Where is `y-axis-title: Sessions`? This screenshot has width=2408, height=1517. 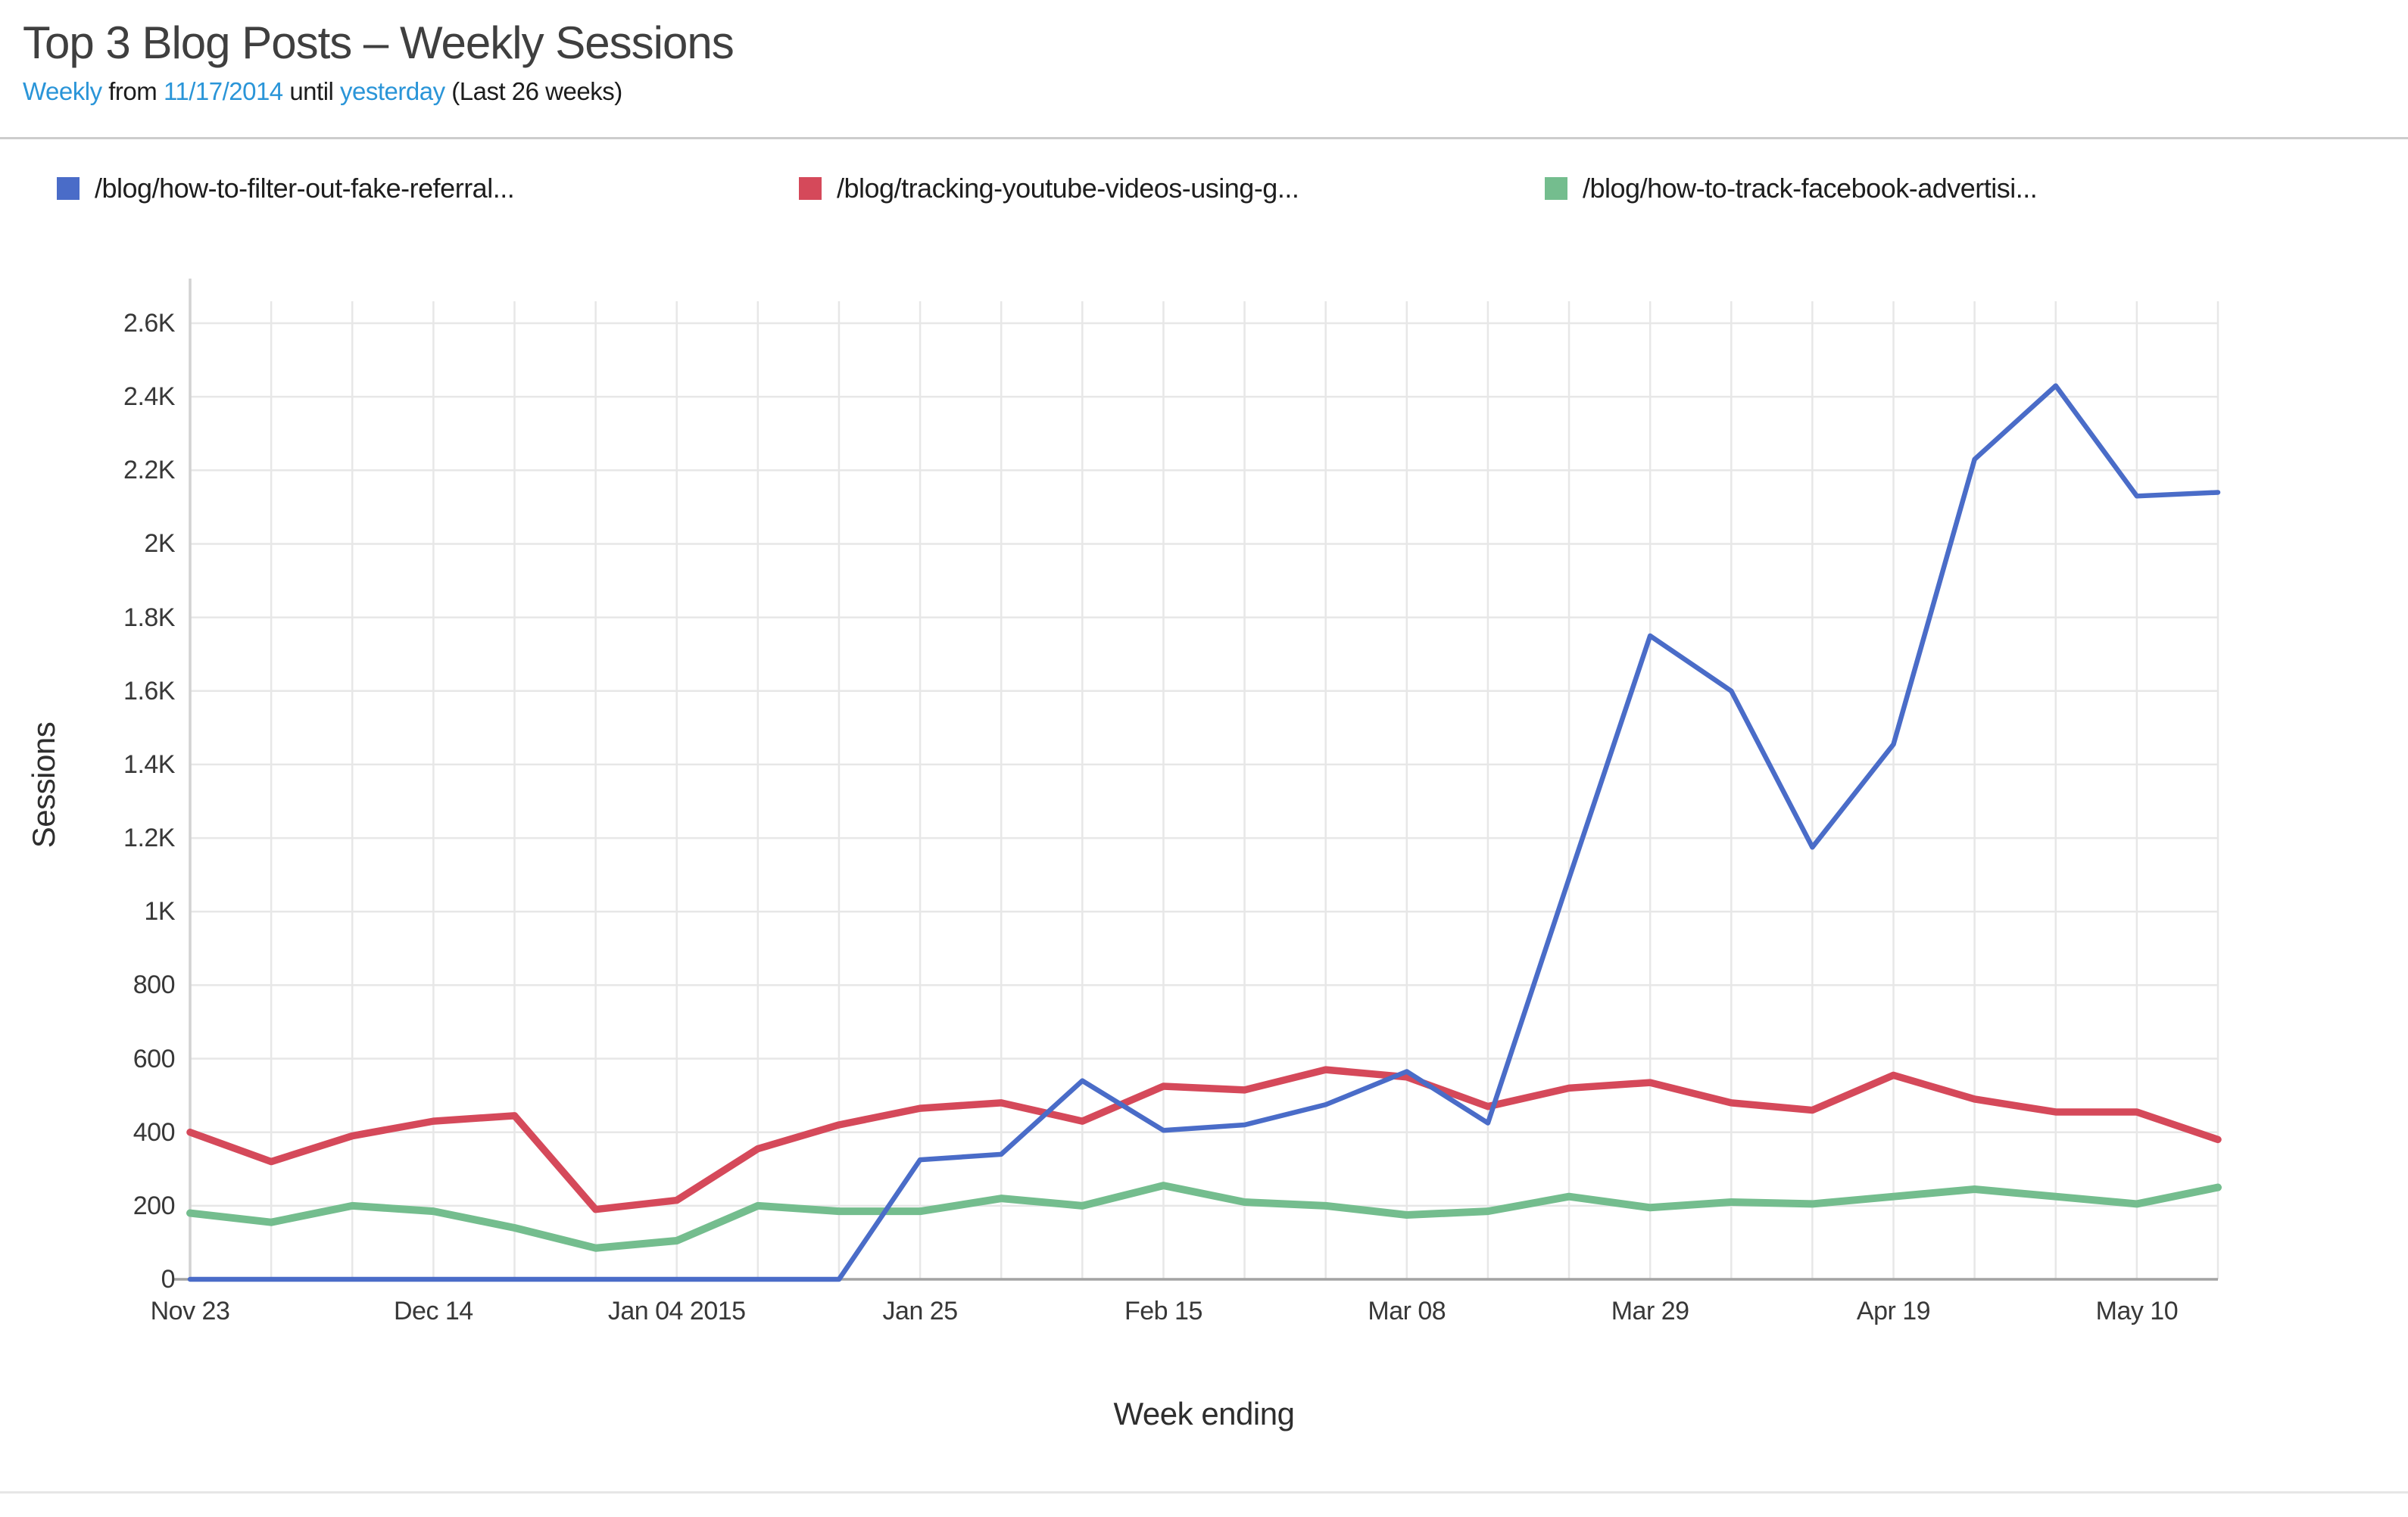
y-axis-title: Sessions is located at coordinates (43, 785).